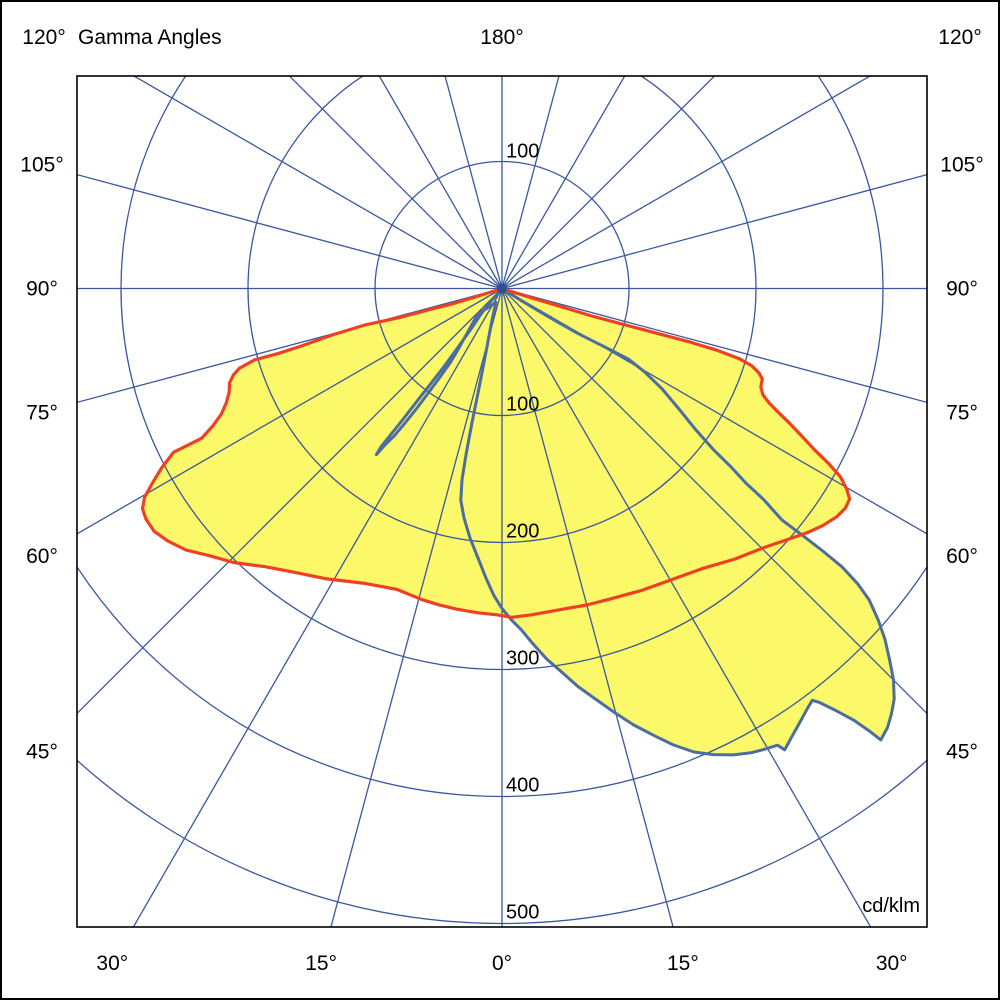 The image size is (1000, 1000). I want to click on ring-value-label: 300, so click(522, 659).